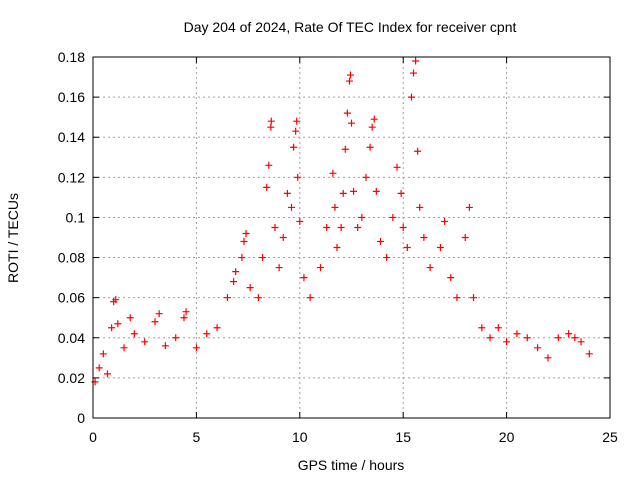 The image size is (640, 480). What do you see at coordinates (71, 237) in the screenshot?
I see `y-tick-labels: 0 0.02 0.04 0.06 0.08 0.1 0.12 0.14 0.16 0.18` at bounding box center [71, 237].